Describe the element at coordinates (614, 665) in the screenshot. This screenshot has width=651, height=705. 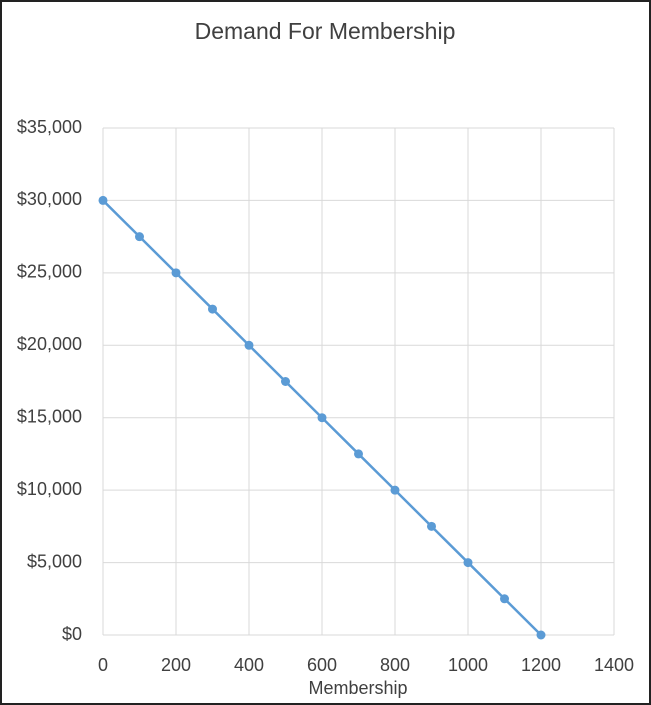
I see `x-tick-label: 1400` at that location.